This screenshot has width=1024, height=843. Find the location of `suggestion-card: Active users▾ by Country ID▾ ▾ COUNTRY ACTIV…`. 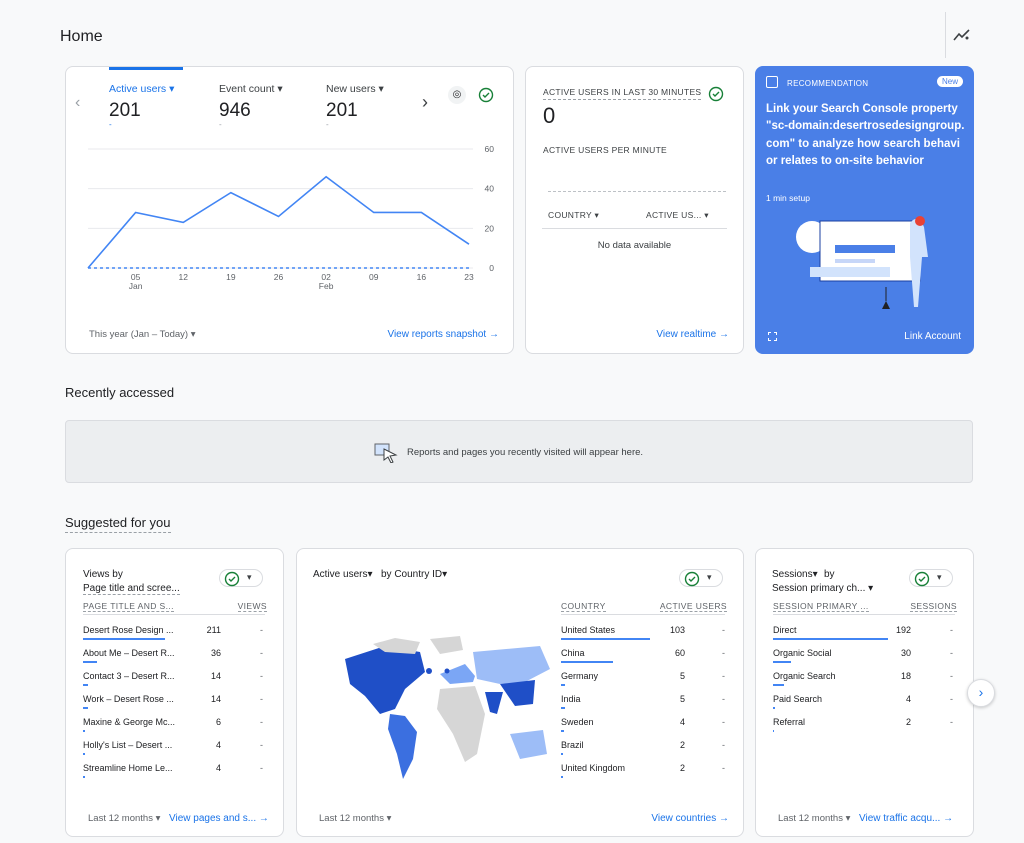

suggestion-card: Active users▾ by Country ID▾ ▾ COUNTRY ACTIV… is located at coordinates (520, 692).